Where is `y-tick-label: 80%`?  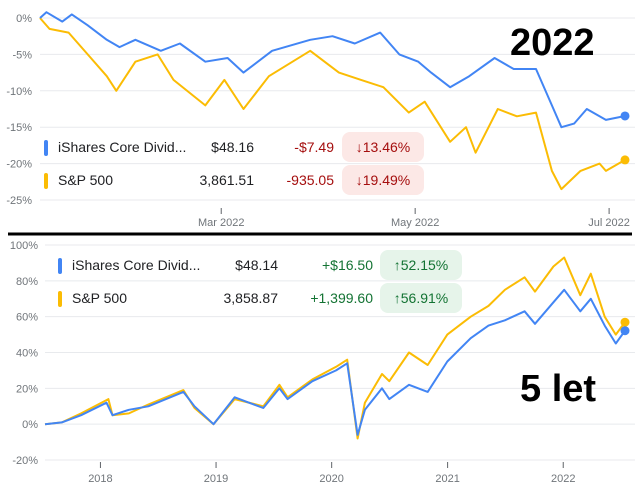 y-tick-label: 80% is located at coordinates (27, 282).